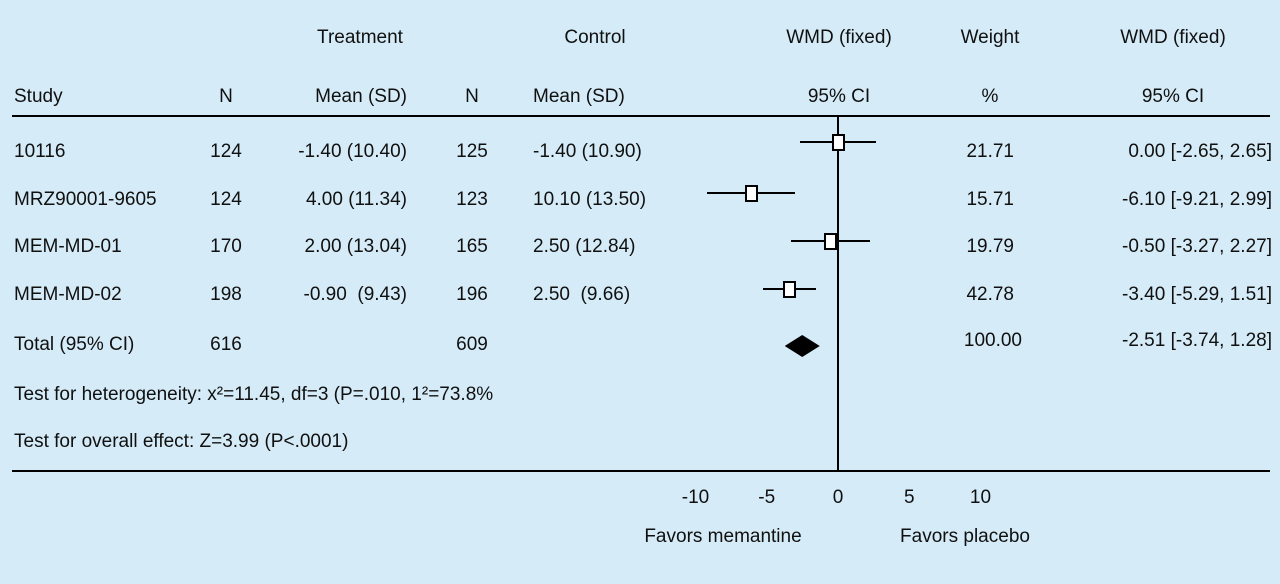  What do you see at coordinates (909, 497) in the screenshot?
I see `axis-tick-5: 5` at bounding box center [909, 497].